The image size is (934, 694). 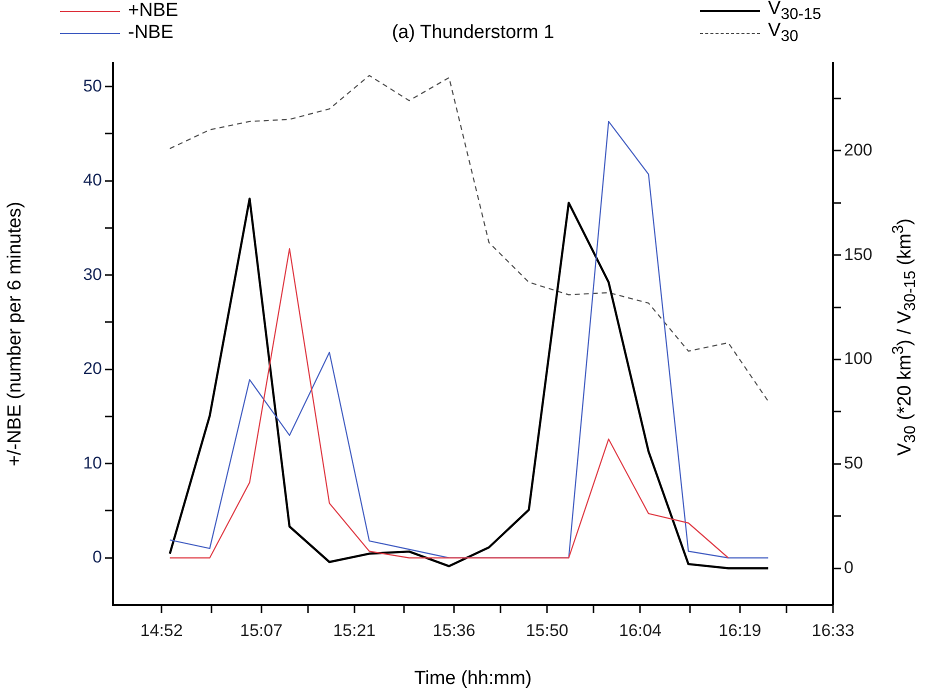 I want to click on y2-tick-label: 150, so click(x=858, y=254).